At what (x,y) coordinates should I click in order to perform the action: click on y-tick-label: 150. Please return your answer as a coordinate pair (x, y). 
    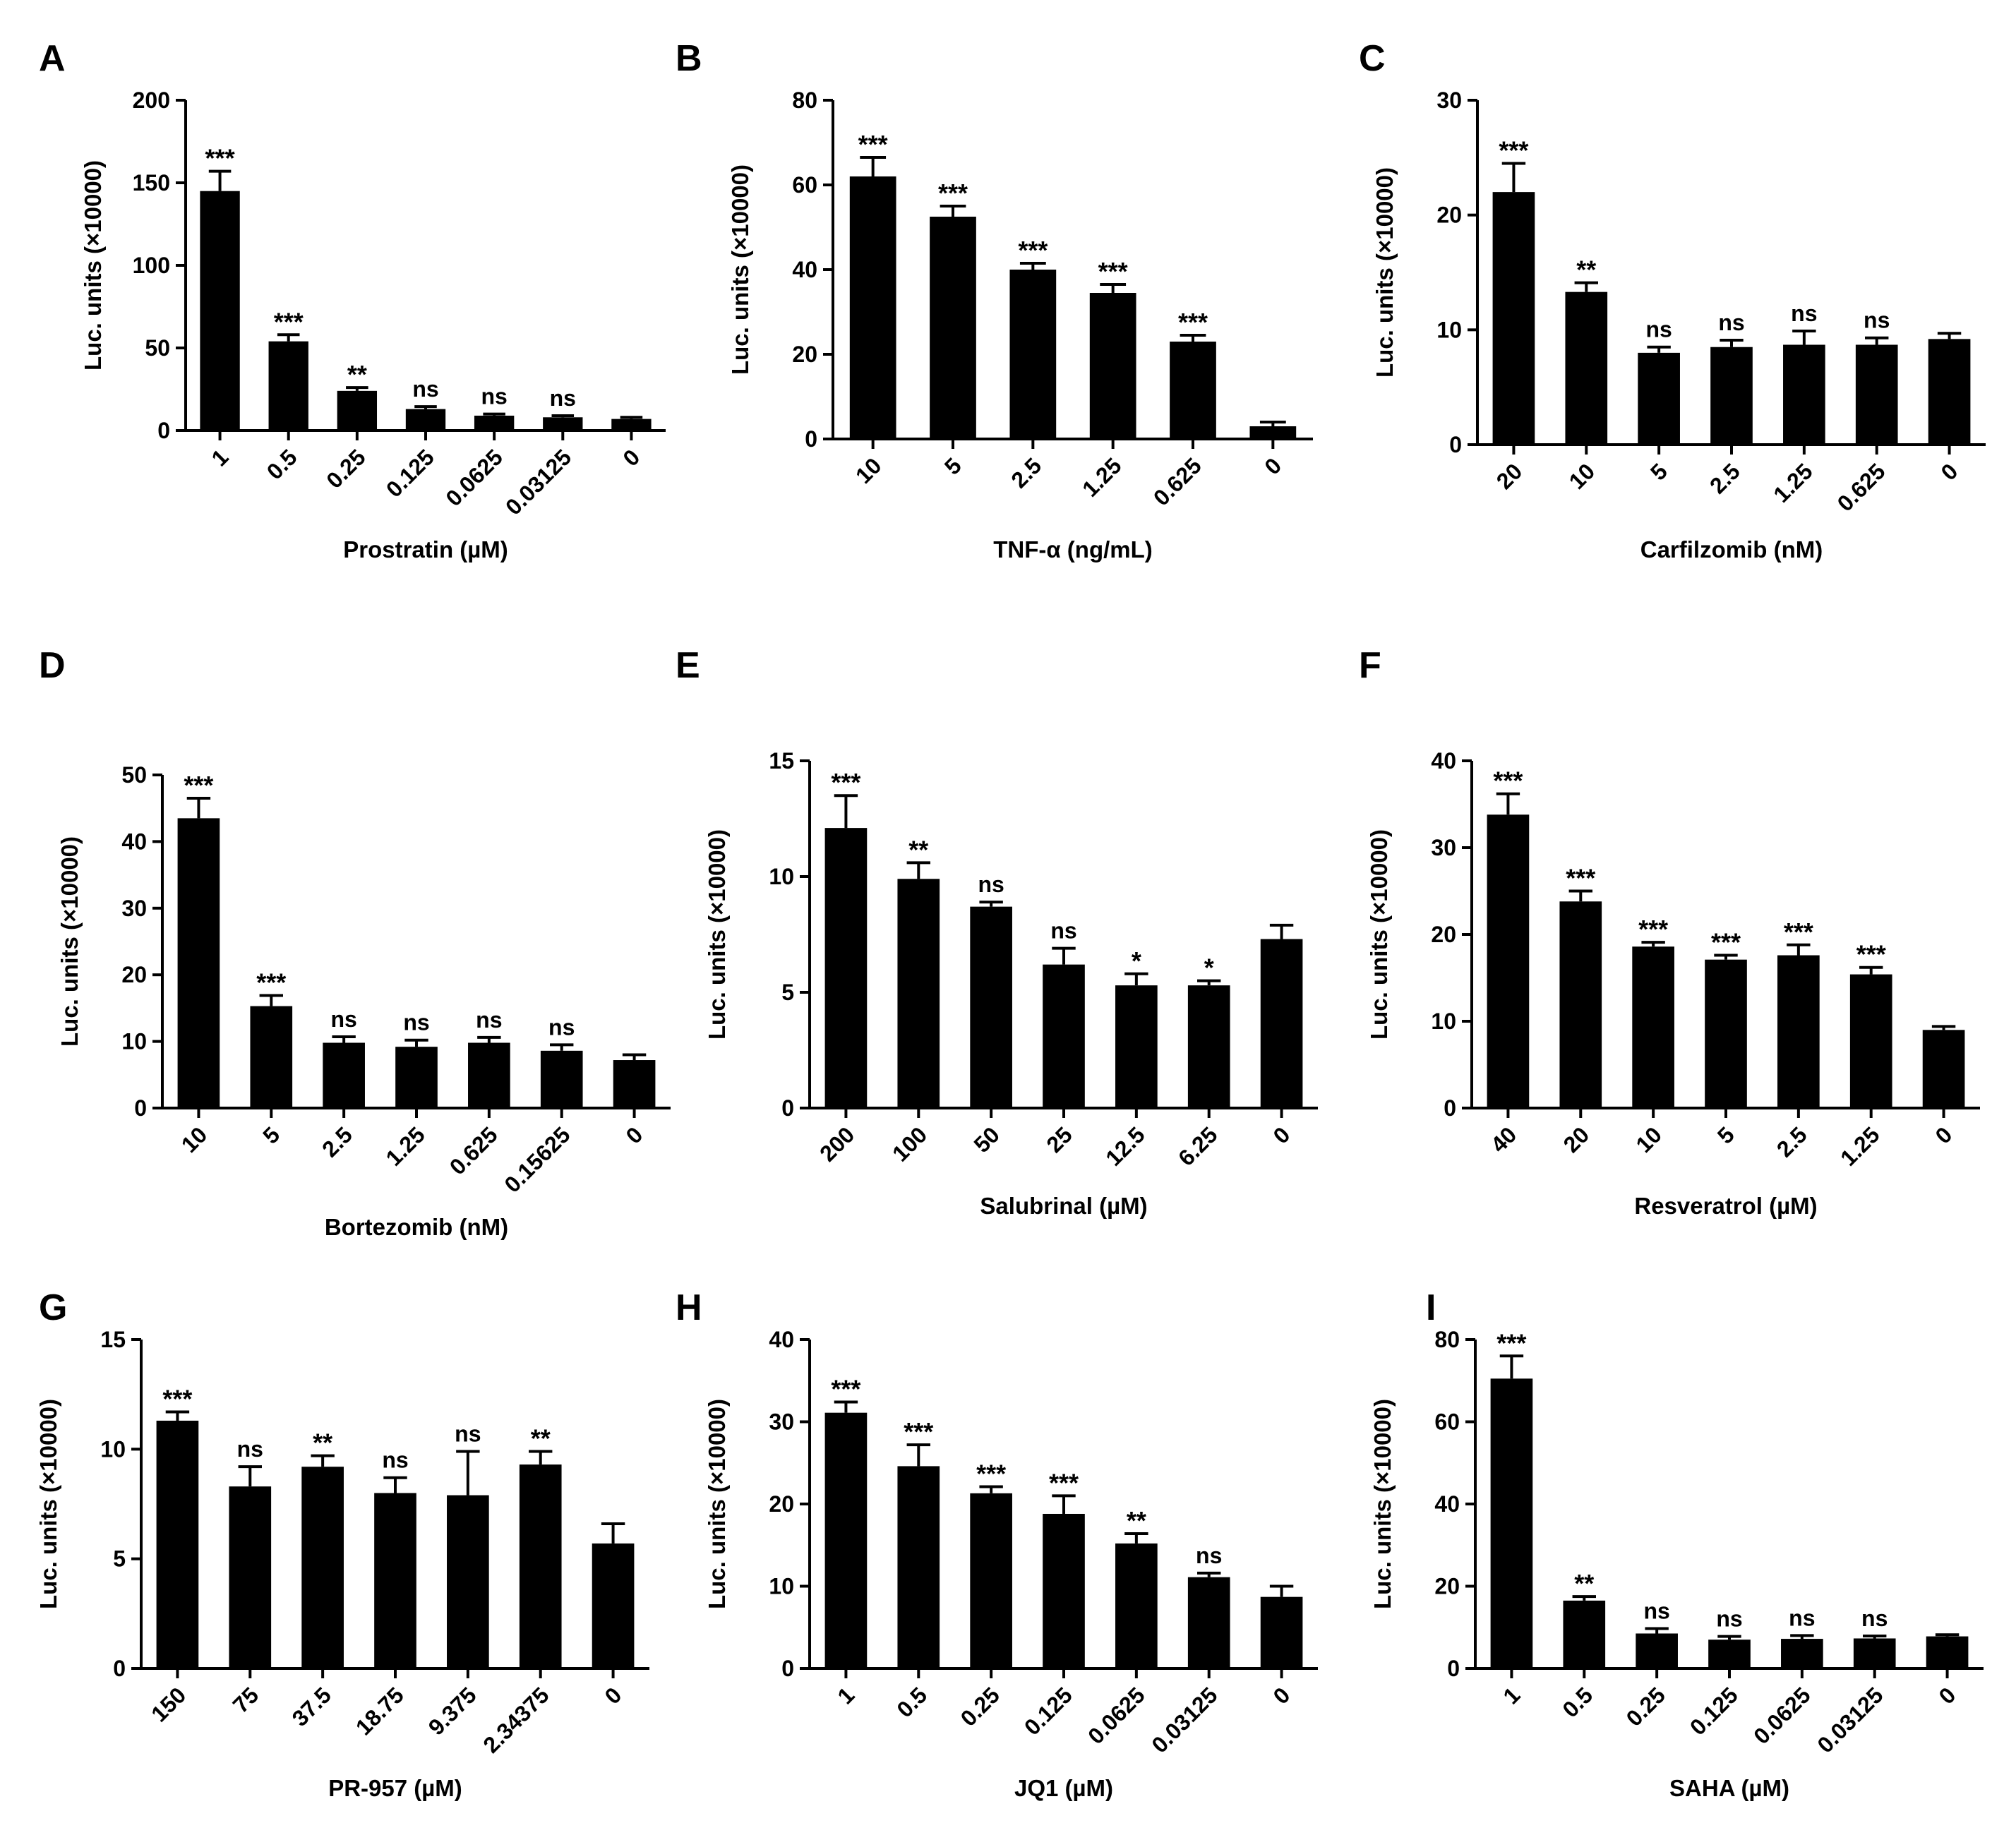
    Looking at the image, I should click on (151, 182).